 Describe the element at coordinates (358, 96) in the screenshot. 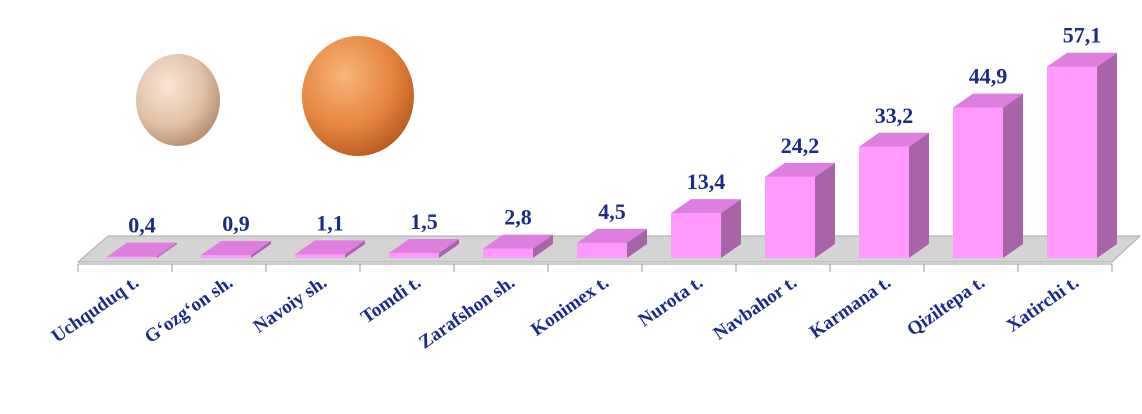

I see `large-egg` at that location.